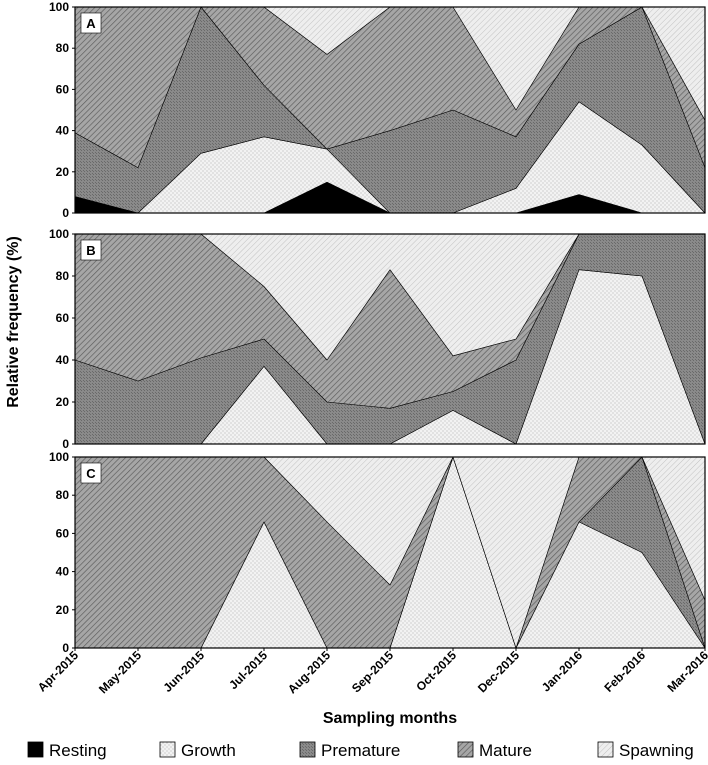  What do you see at coordinates (13, 322) in the screenshot?
I see `y-axis-title: Relative frequency (%)` at bounding box center [13, 322].